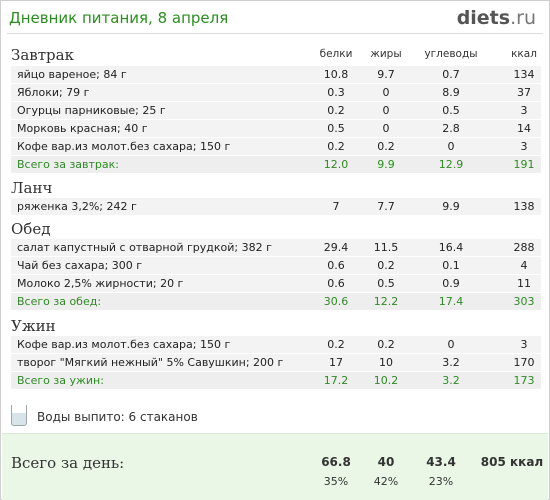  I want to click on total-label: Всего за завтрак:, so click(68, 164).